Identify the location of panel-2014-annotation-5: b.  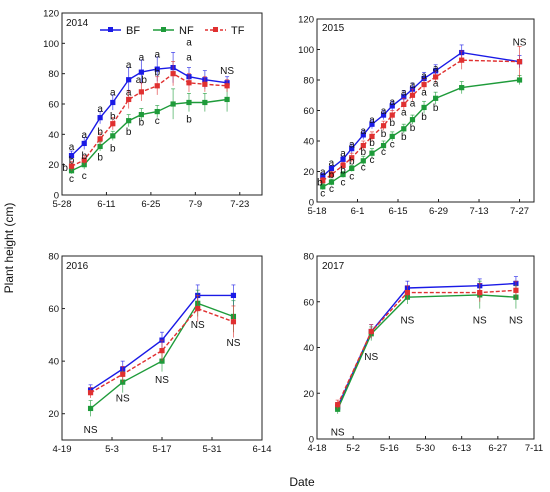
(84, 156).